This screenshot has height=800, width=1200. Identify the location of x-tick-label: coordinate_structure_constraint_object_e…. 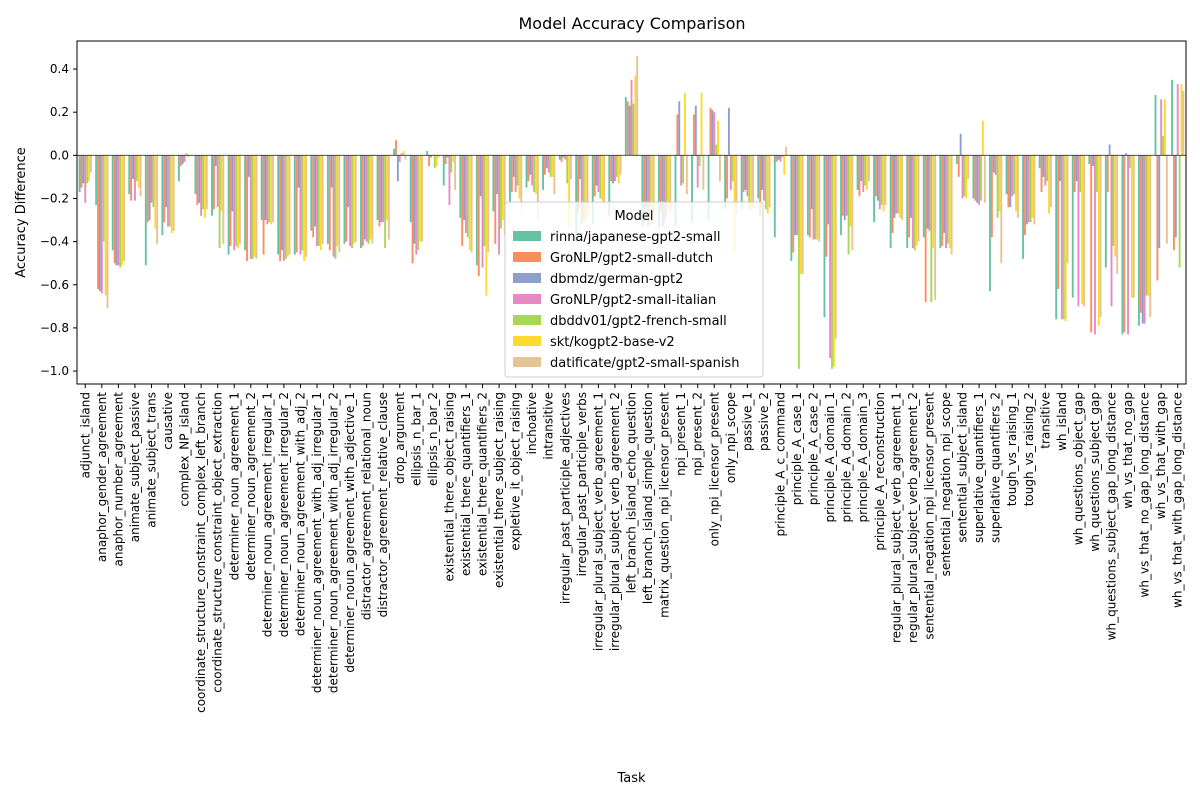
(218, 542).